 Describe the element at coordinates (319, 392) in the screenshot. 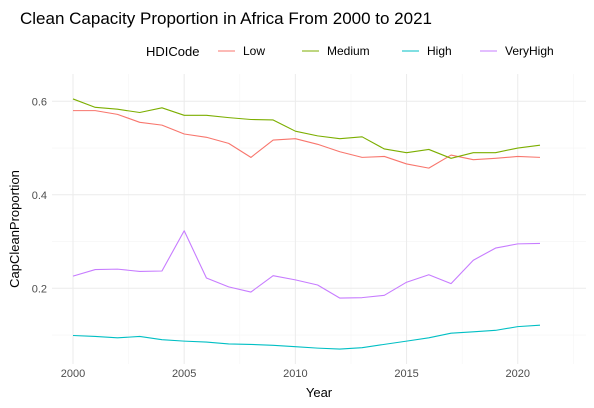

I see `x-axis-title: Year` at that location.